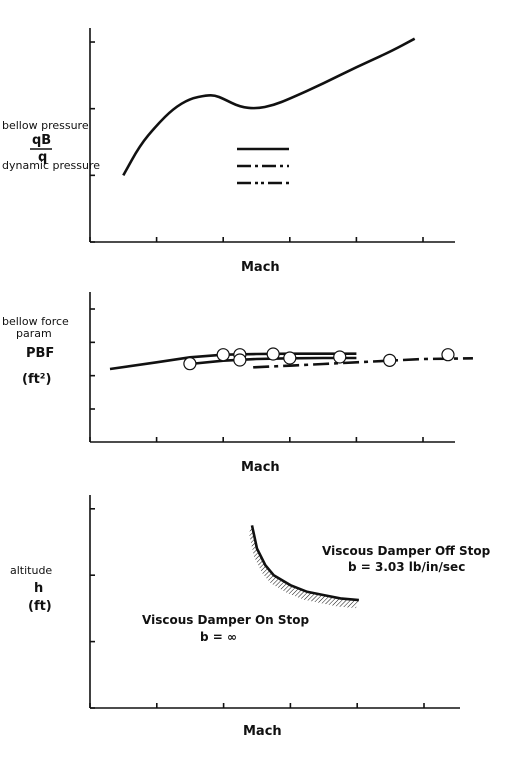 Image resolution: width=511 pixels, height=760 pixels. What do you see at coordinates (256, 239) in the screenshot?
I see `pressure-ratio-x-ticks` at bounding box center [256, 239].